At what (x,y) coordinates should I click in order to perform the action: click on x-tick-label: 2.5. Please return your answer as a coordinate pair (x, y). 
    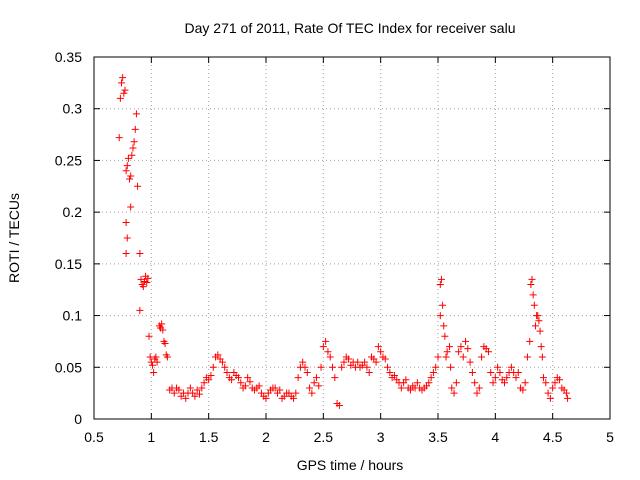
    Looking at the image, I should click on (324, 437).